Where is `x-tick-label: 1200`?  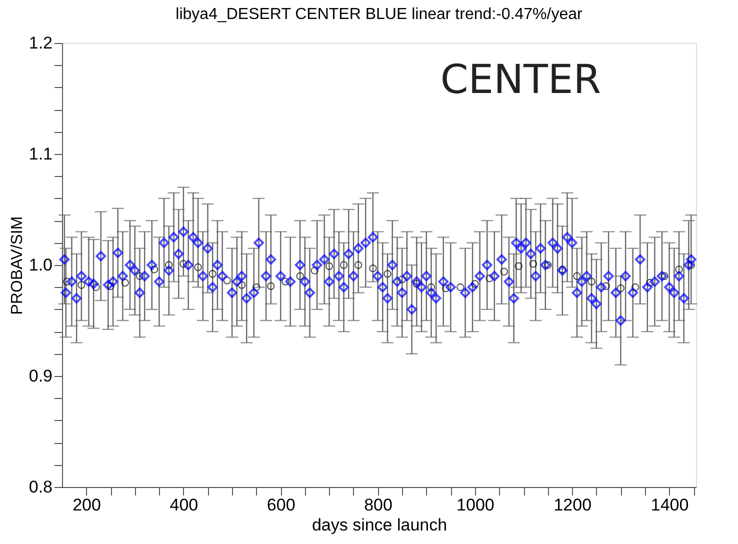 x-tick-label: 1200 is located at coordinates (573, 505).